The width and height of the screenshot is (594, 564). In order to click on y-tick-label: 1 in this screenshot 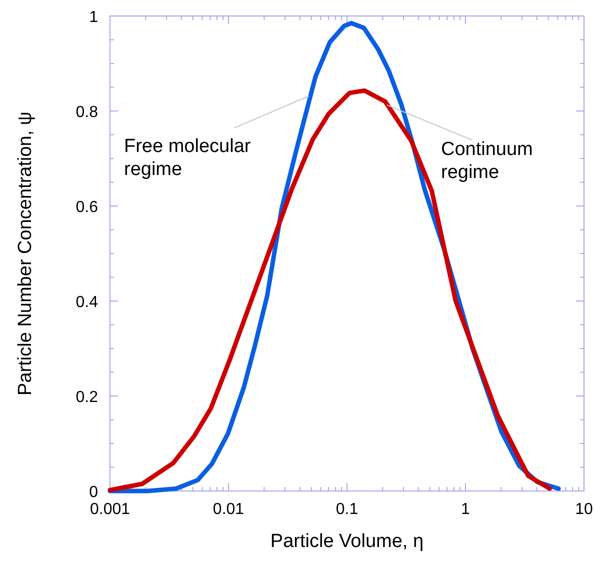, I will do `click(93, 17)`.